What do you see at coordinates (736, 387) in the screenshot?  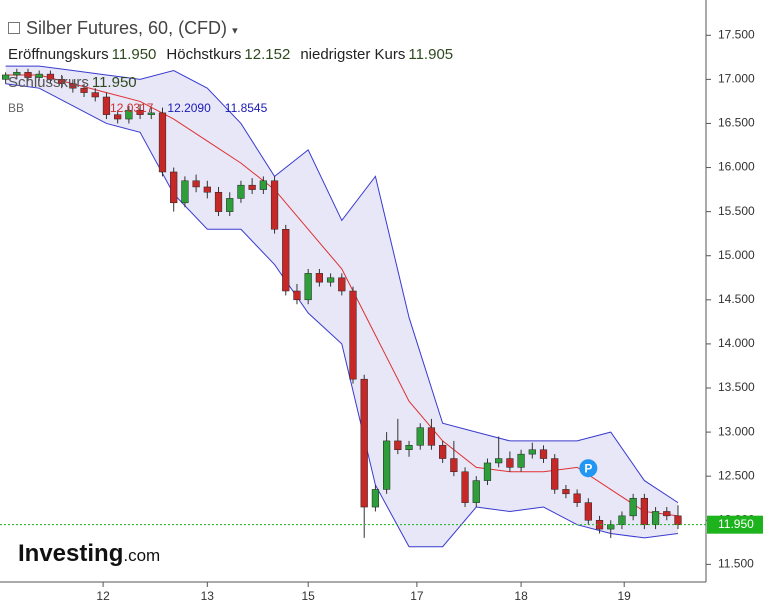 I see `y-tick-label: 13.500` at bounding box center [736, 387].